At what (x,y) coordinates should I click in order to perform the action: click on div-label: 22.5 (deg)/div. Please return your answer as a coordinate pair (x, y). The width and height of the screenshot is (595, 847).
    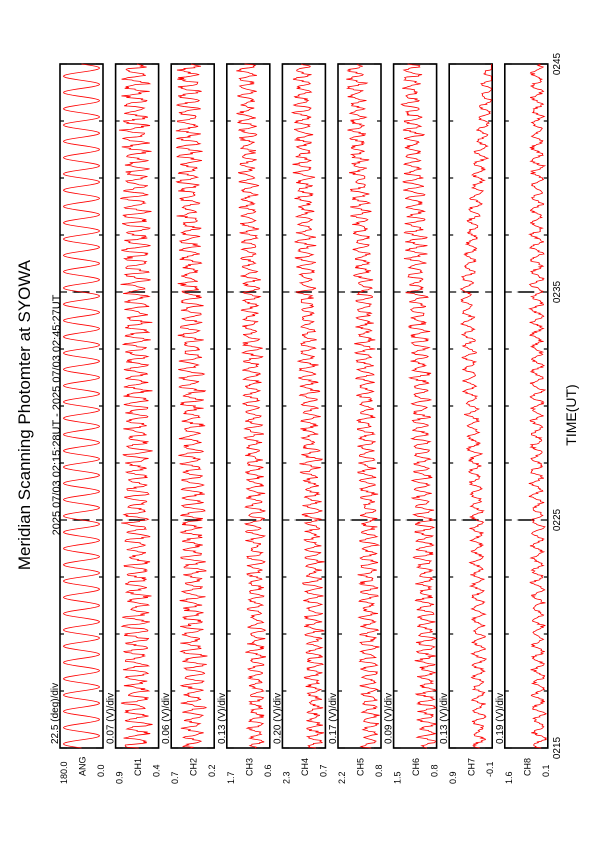
    Looking at the image, I should click on (55, 713).